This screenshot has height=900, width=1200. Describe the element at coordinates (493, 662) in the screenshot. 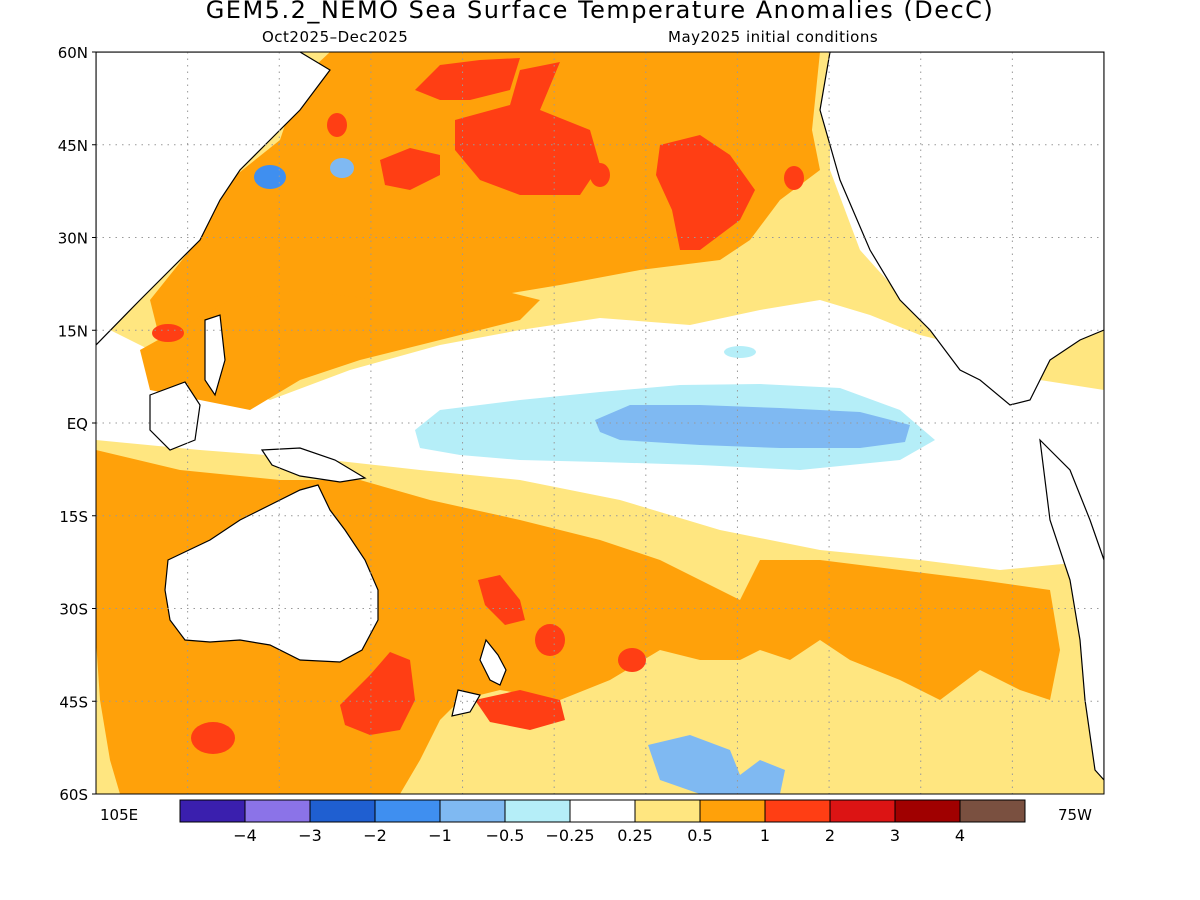

I see `new-zealand-north` at that location.